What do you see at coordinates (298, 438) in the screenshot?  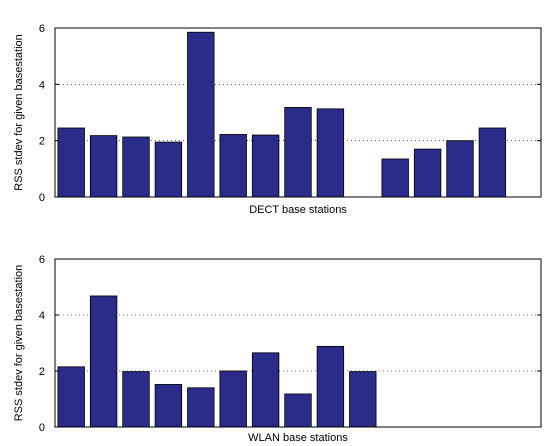 I see `x-axis-label: WLAN base stations` at bounding box center [298, 438].